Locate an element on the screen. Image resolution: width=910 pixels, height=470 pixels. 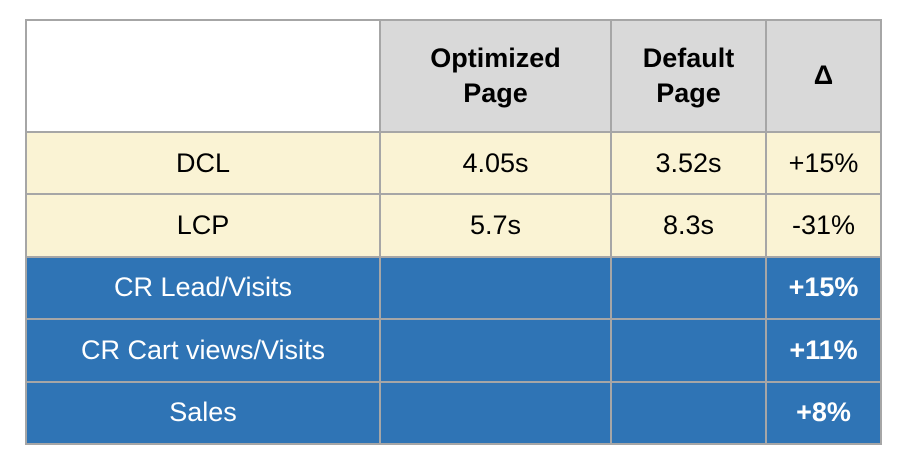
col-header-default-page: Default Page is located at coordinates (688, 76).